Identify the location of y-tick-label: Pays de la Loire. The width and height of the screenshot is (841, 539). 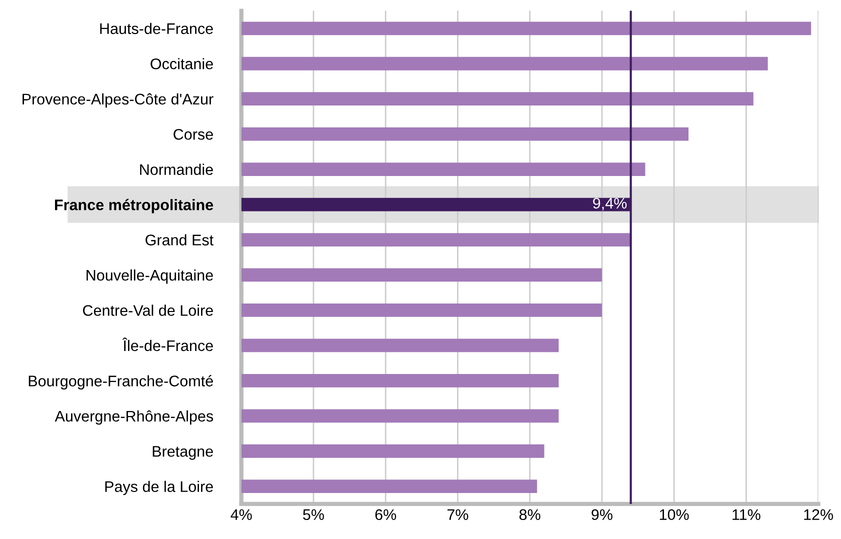
(159, 488).